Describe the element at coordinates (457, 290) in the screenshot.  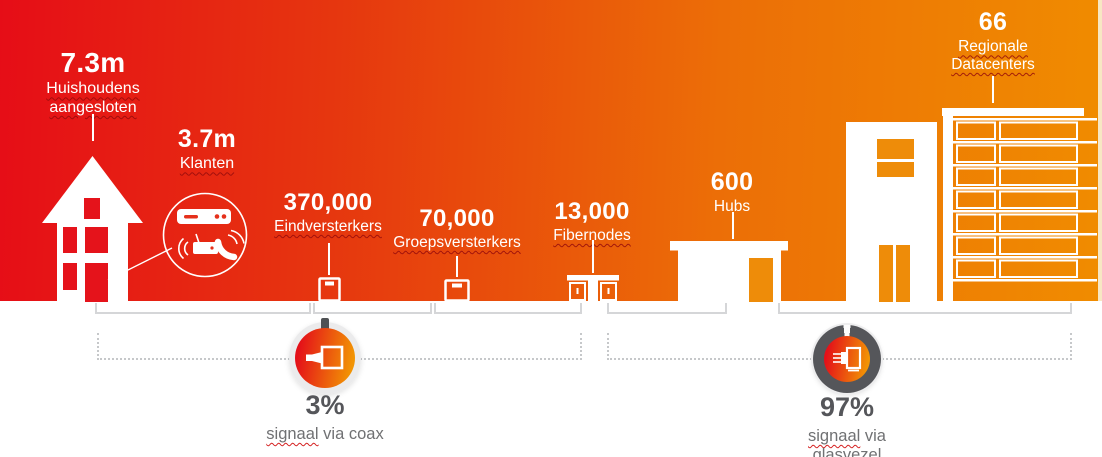
I see `groepsversterker-cabinet-icon` at that location.